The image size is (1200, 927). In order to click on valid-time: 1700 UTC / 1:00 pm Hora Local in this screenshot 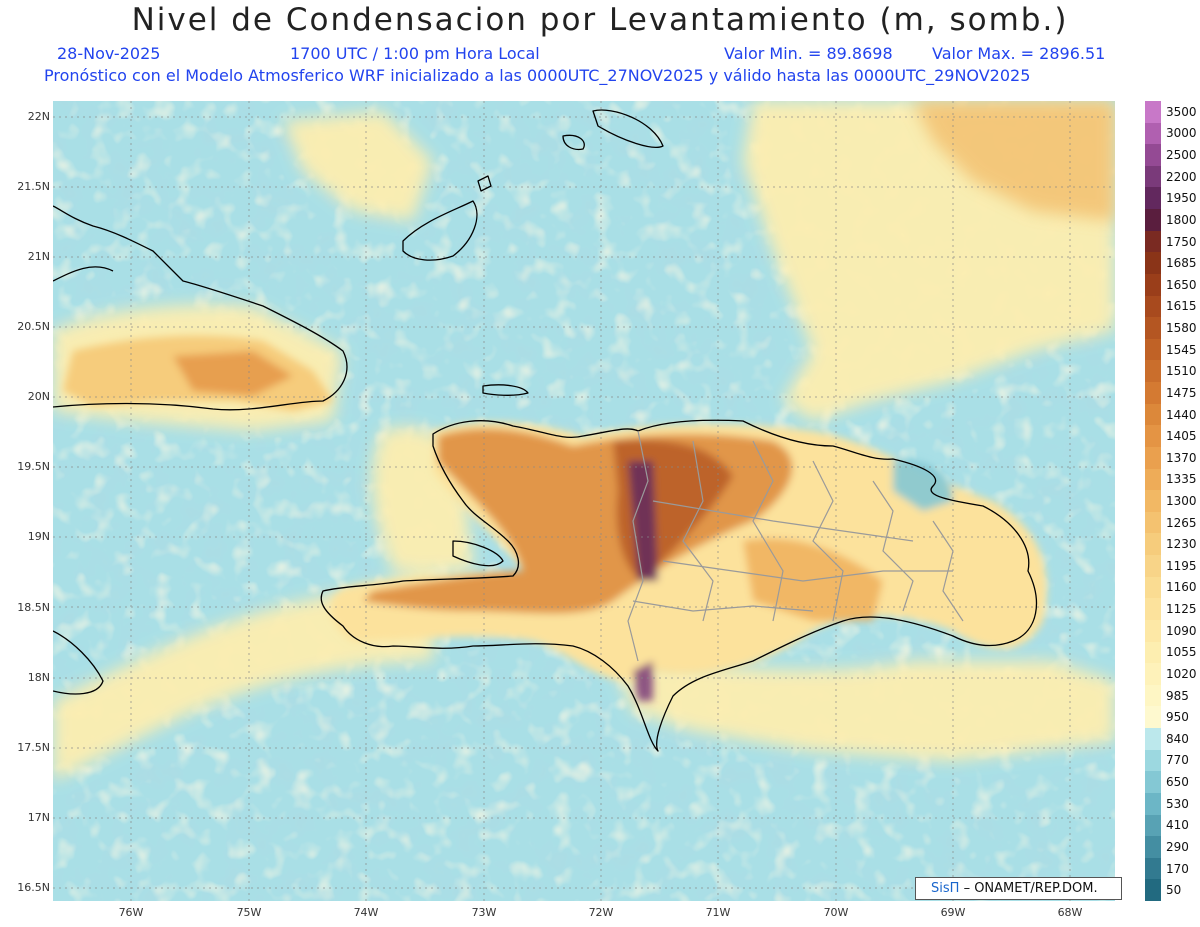, I will do `click(415, 53)`.